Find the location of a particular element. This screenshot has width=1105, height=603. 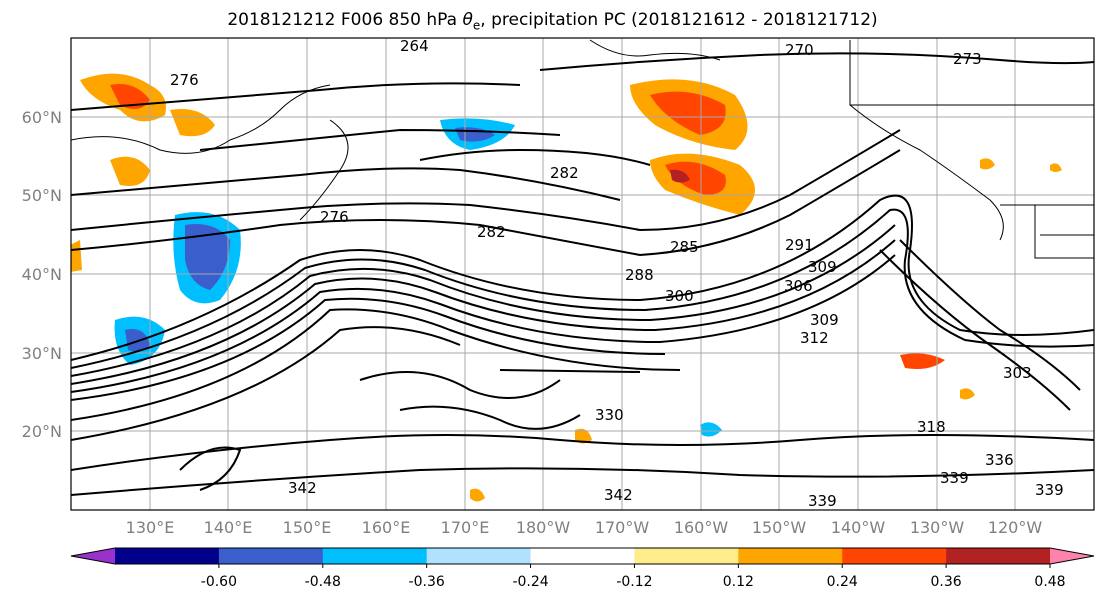

lat-label: 20°N is located at coordinates (42, 431).